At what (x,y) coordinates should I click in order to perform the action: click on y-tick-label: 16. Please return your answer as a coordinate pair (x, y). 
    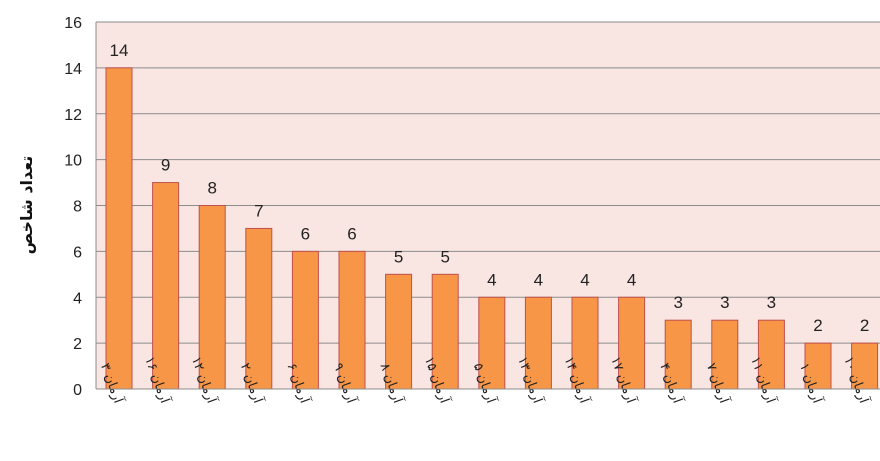
    Looking at the image, I should click on (73, 23).